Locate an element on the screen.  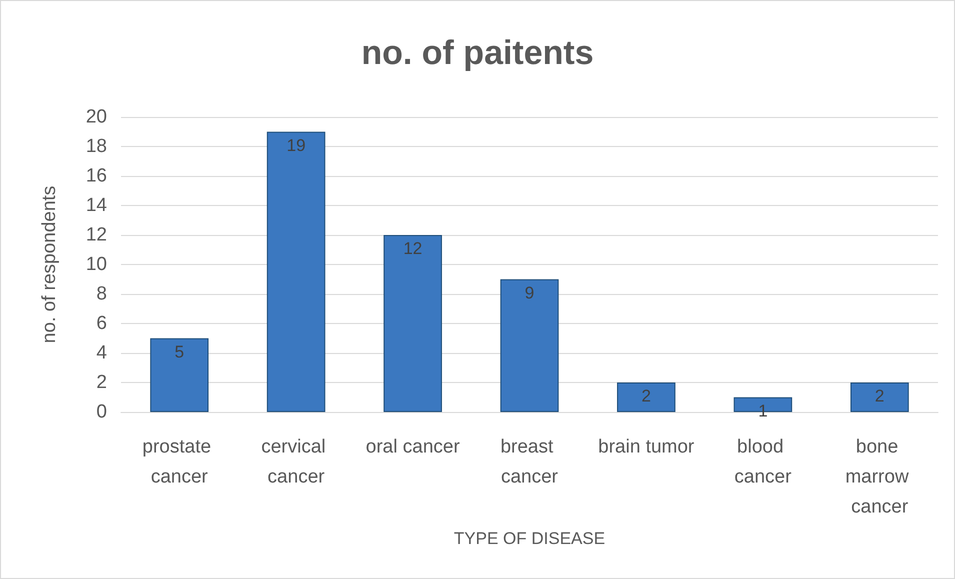
x-tick-label: cervical cancer is located at coordinates (296, 462).